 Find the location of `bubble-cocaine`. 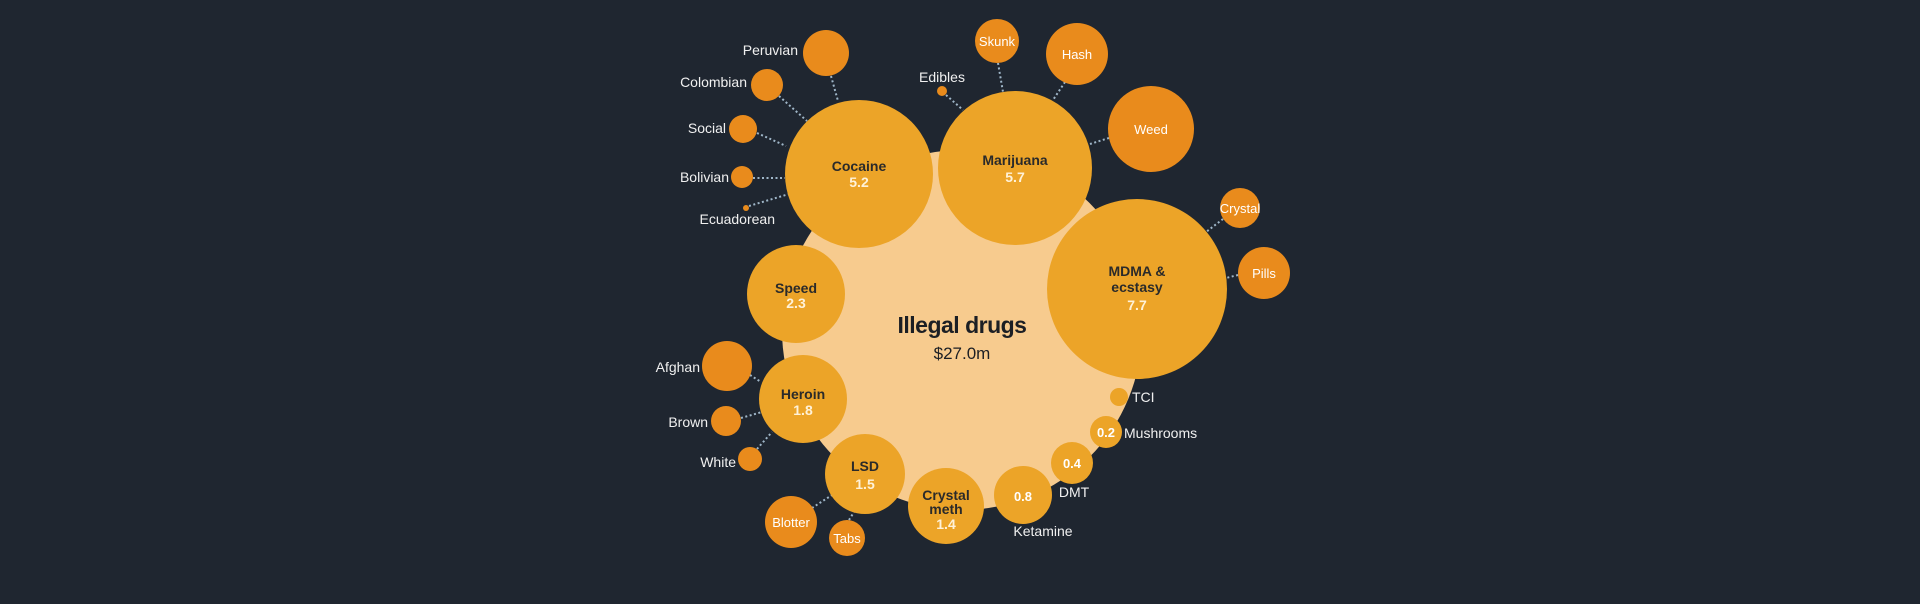

bubble-cocaine is located at coordinates (859, 174).